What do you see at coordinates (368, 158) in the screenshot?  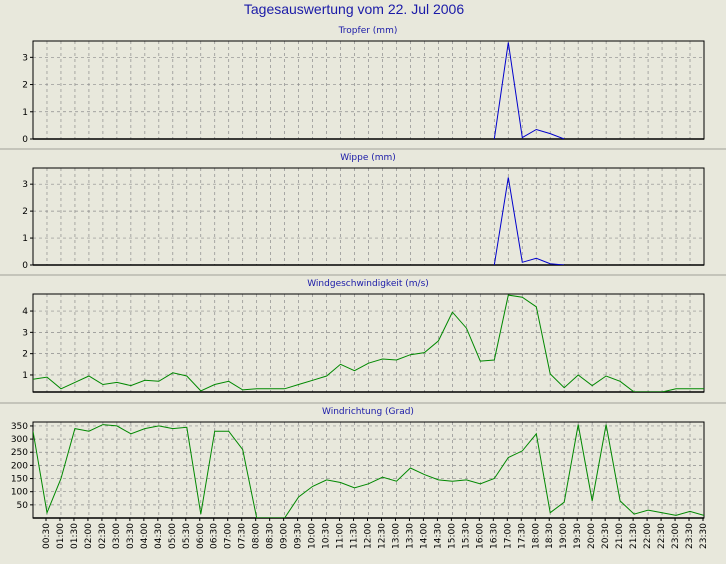 I see `panel-title: Wippe (mm)` at bounding box center [368, 158].